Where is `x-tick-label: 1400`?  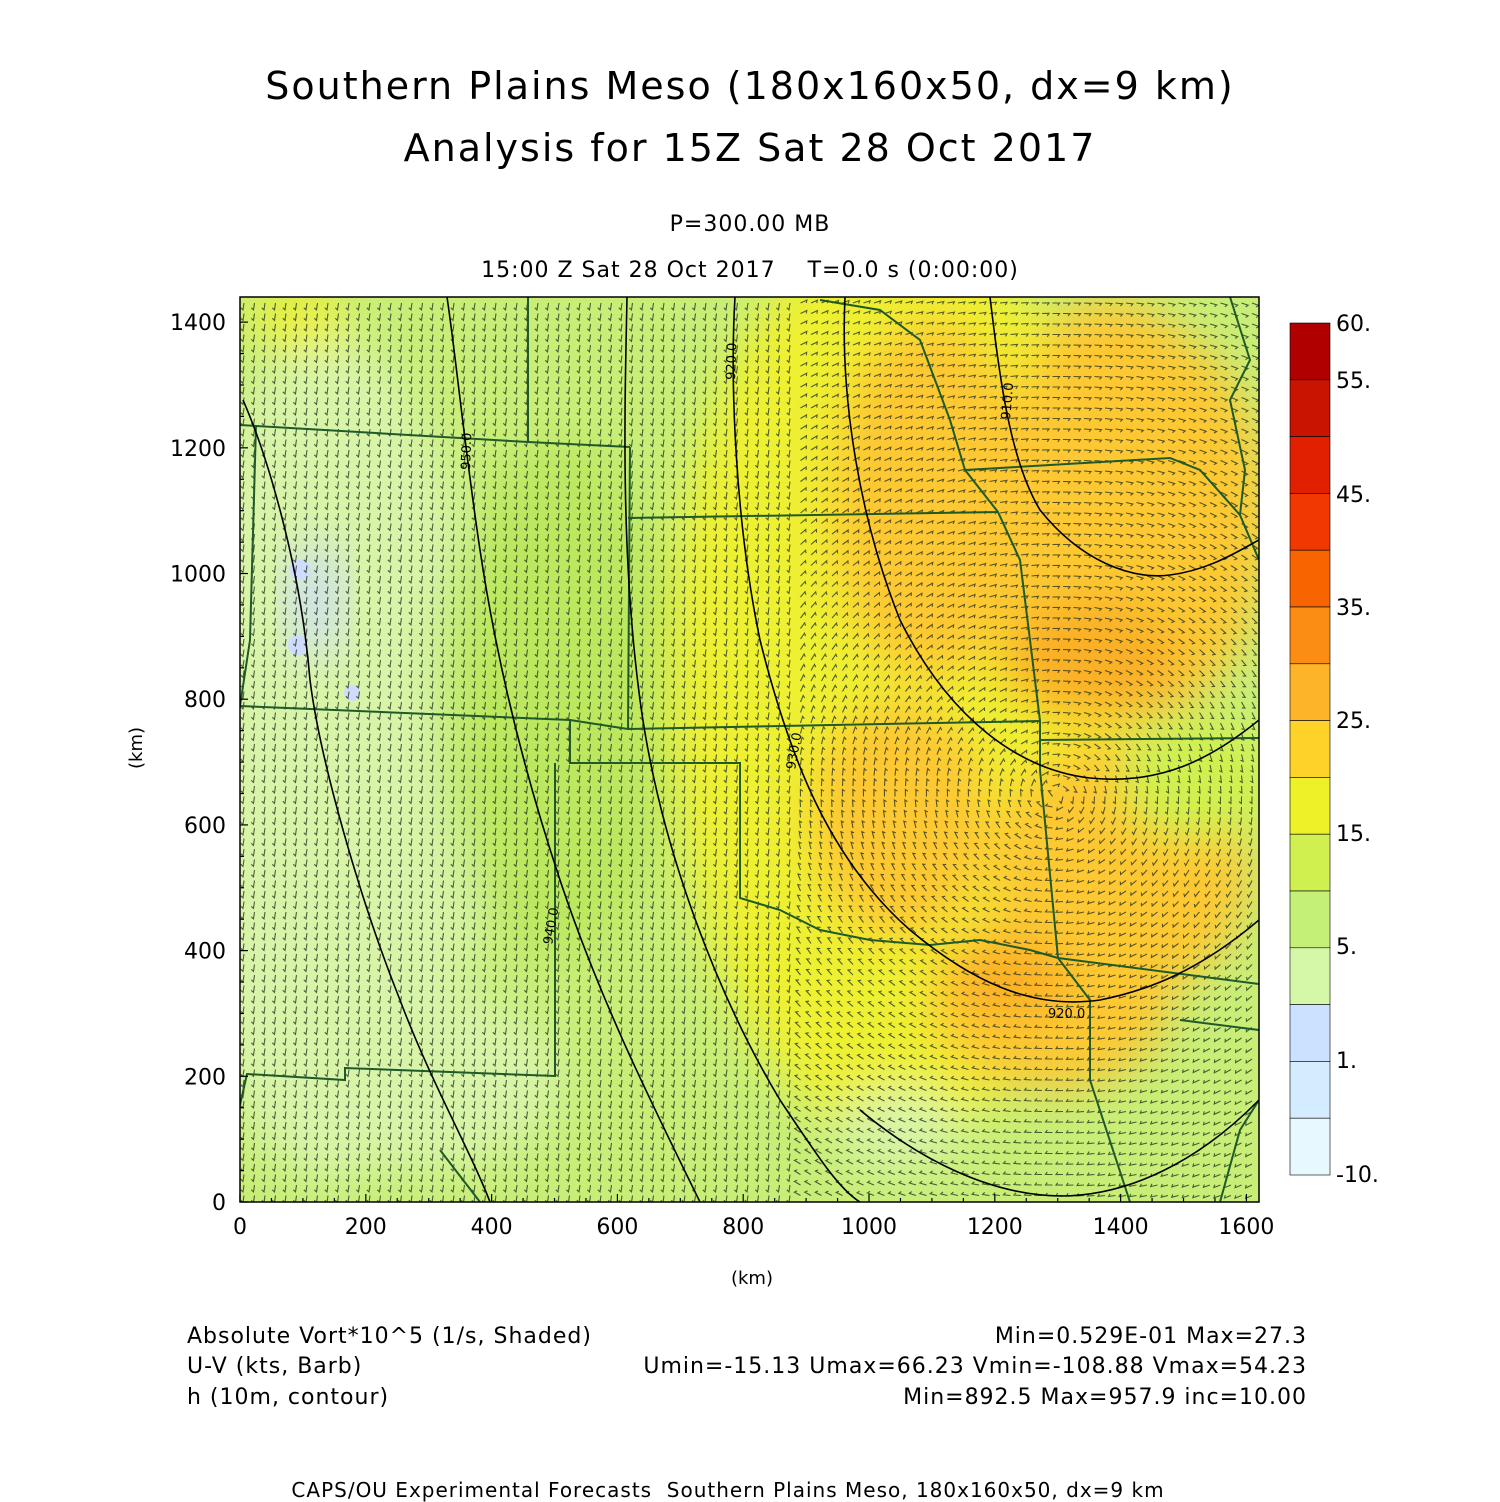 x-tick-label: 1400 is located at coordinates (1121, 1227).